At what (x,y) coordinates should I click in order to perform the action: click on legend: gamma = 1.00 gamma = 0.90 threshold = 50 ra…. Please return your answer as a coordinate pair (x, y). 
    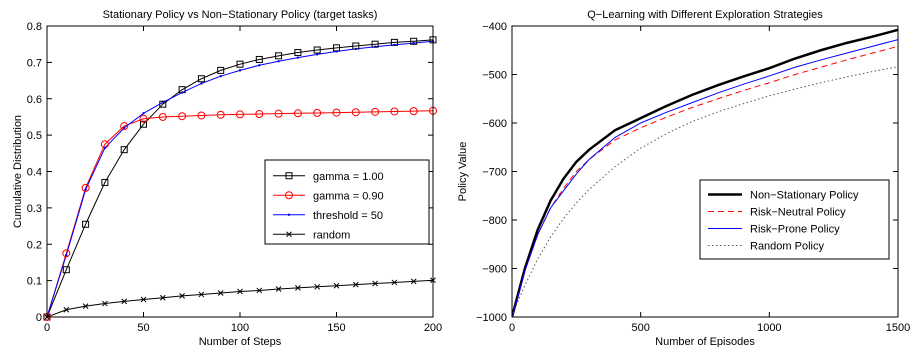
    Looking at the image, I should click on (347, 202).